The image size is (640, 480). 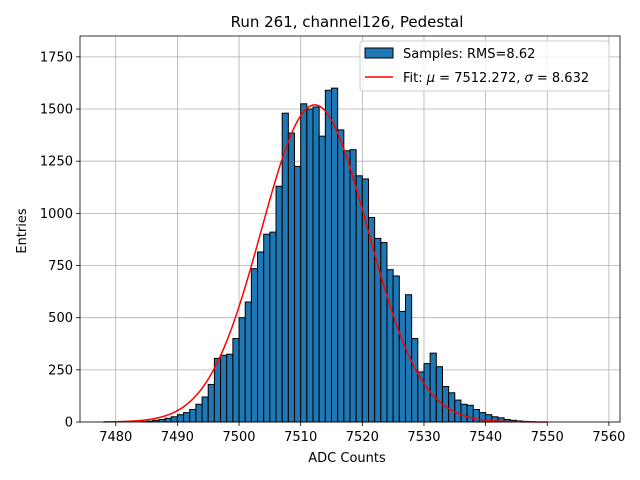 What do you see at coordinates (347, 22) in the screenshot?
I see `chart-title: Run 261, channel126, Pedestal` at bounding box center [347, 22].